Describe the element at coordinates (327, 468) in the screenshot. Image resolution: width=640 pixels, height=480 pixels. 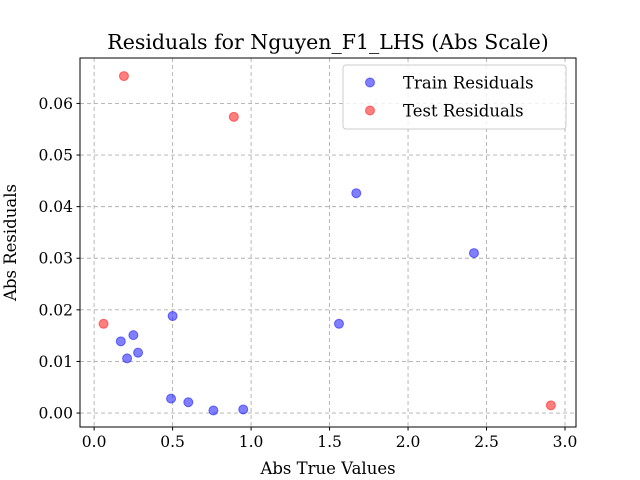
I see `x-axis-label: Abs True Values` at that location.